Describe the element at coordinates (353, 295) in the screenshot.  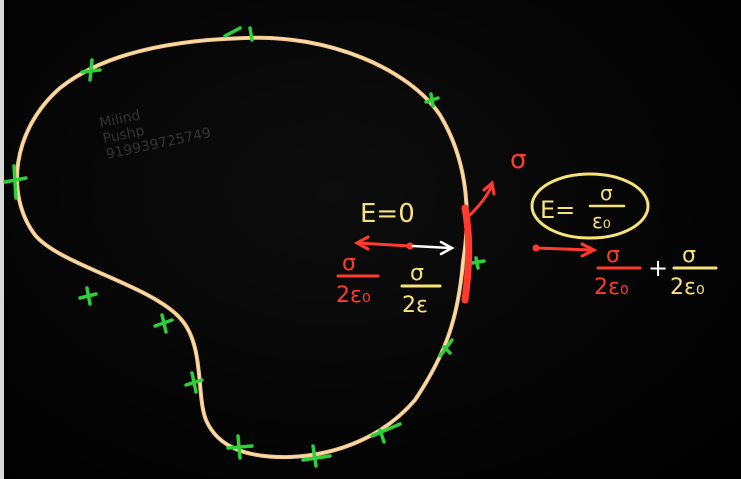
I see `left-fraction-denominator: 2ε₀` at that location.